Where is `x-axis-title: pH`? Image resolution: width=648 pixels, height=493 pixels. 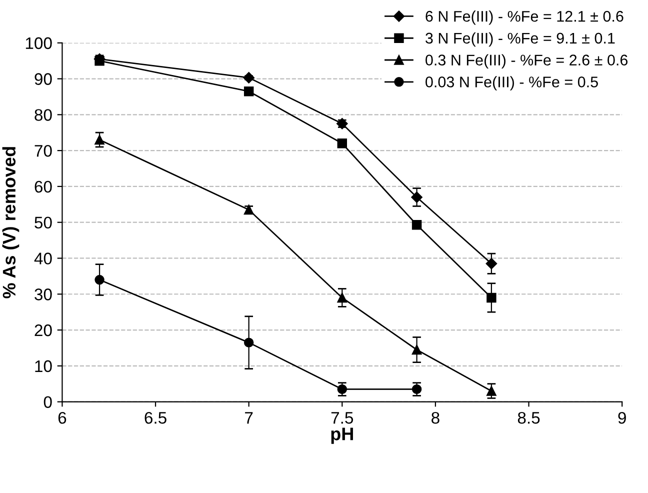 x-axis-title: pH is located at coordinates (342, 436).